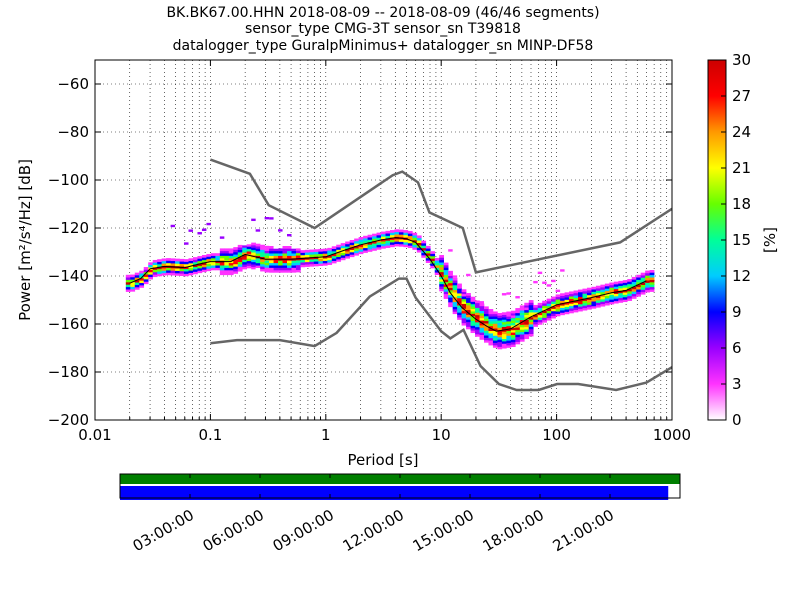 The height and width of the screenshot is (600, 800). What do you see at coordinates (68, 324) in the screenshot?
I see `y-tick-label: −160` at bounding box center [68, 324].